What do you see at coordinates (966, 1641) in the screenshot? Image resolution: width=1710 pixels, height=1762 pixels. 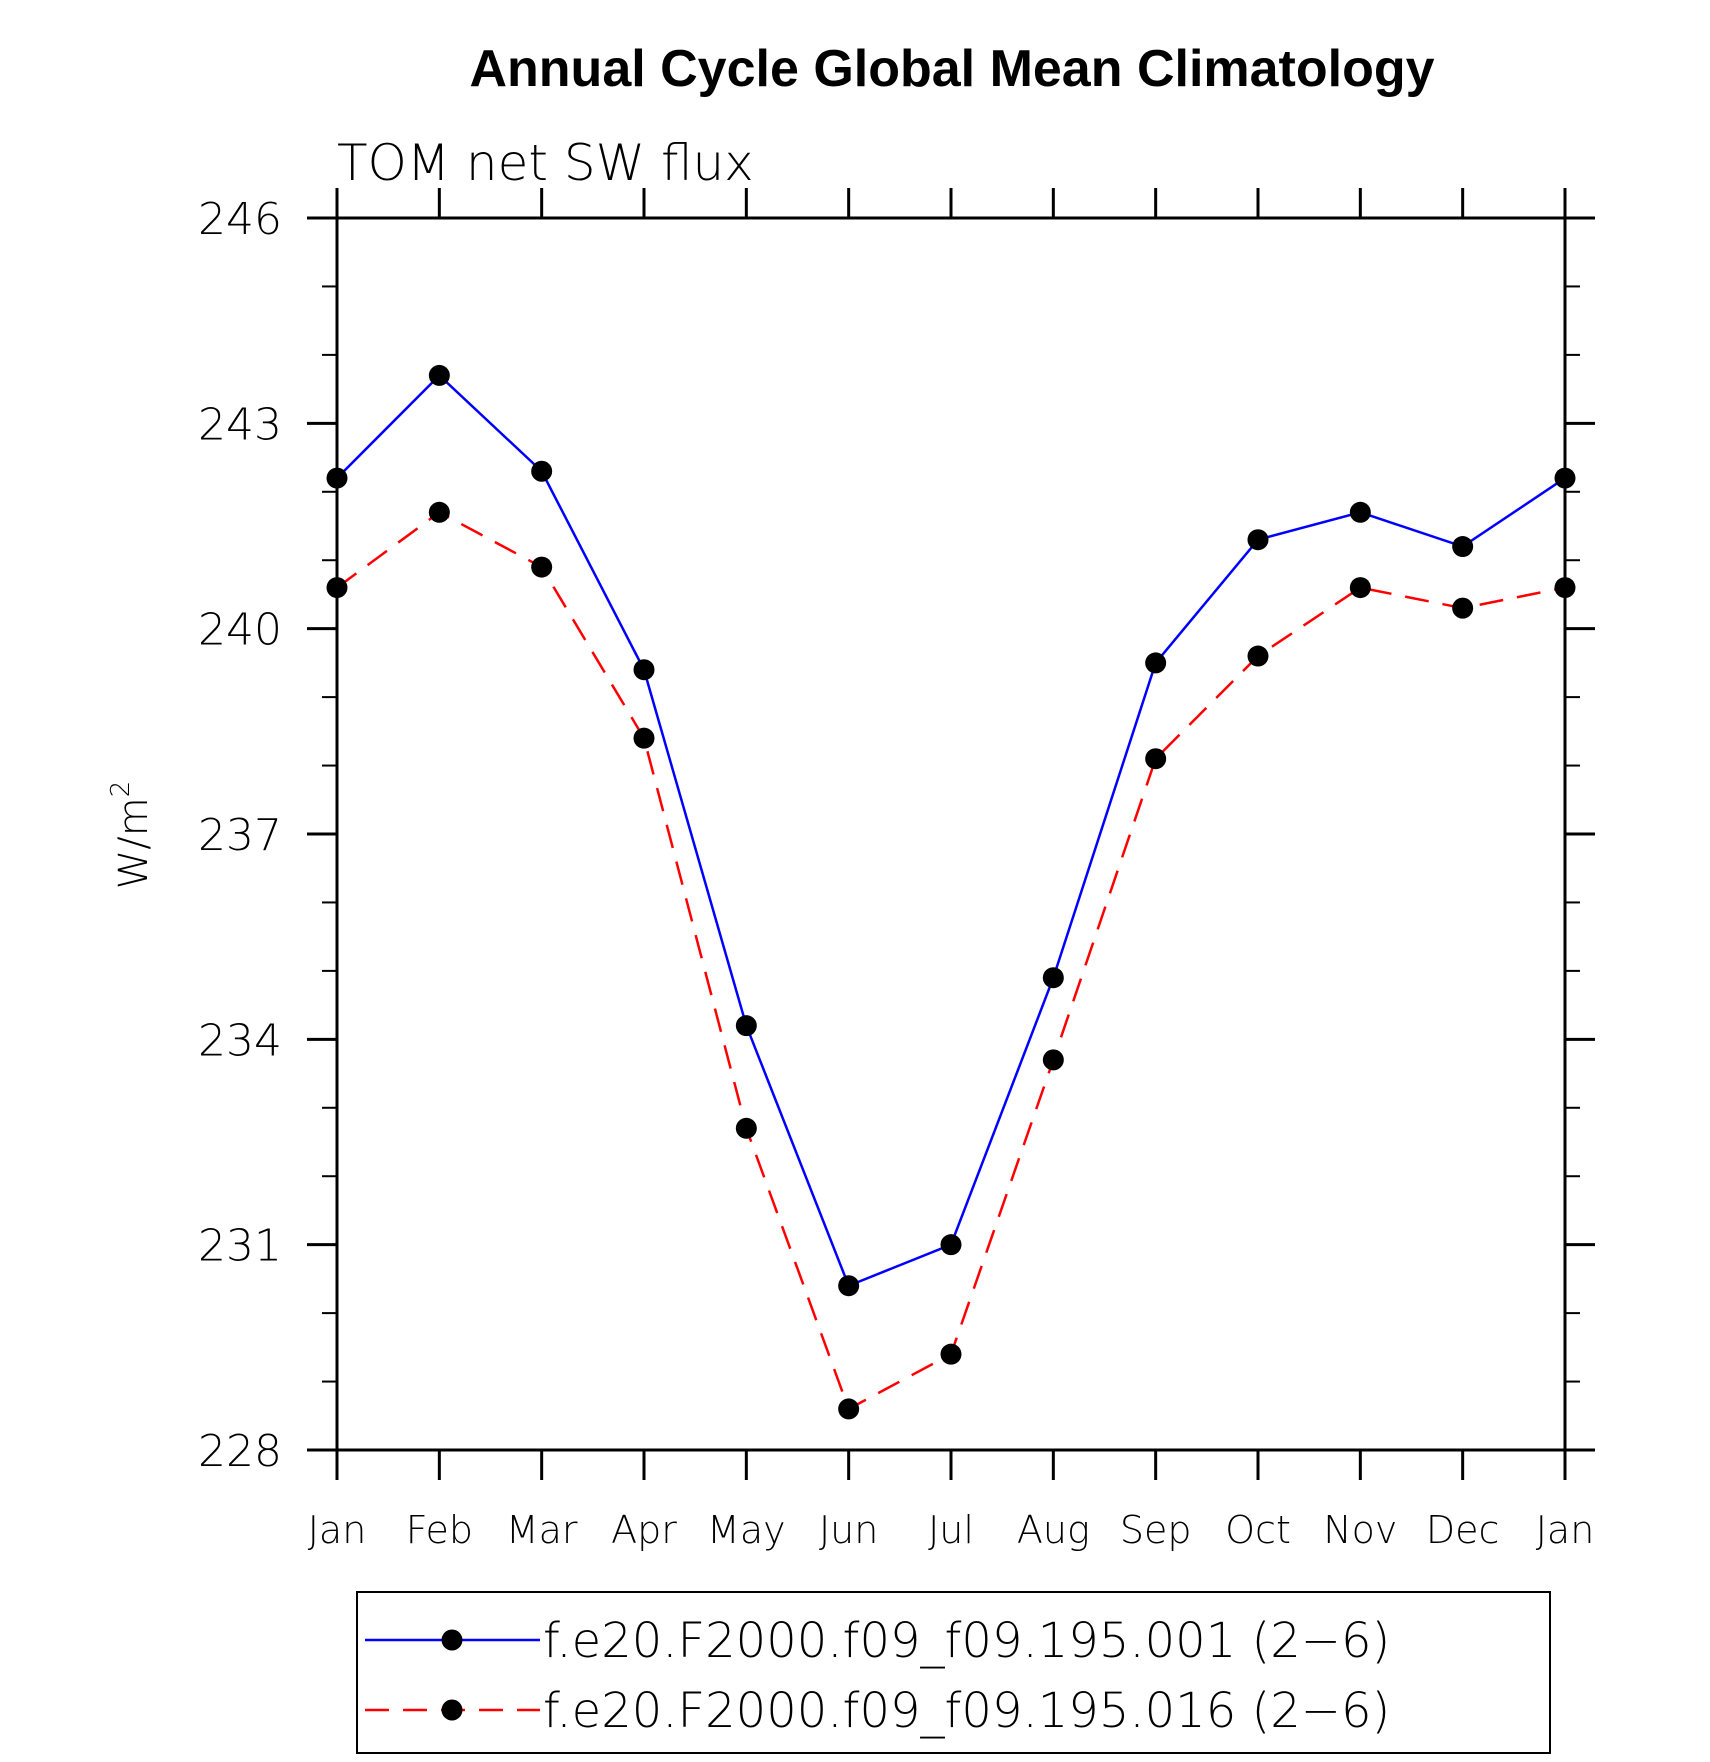 I see `legend-label-1: f.e20.F2000.f09_f09.195.001 (2−6)` at bounding box center [966, 1641].